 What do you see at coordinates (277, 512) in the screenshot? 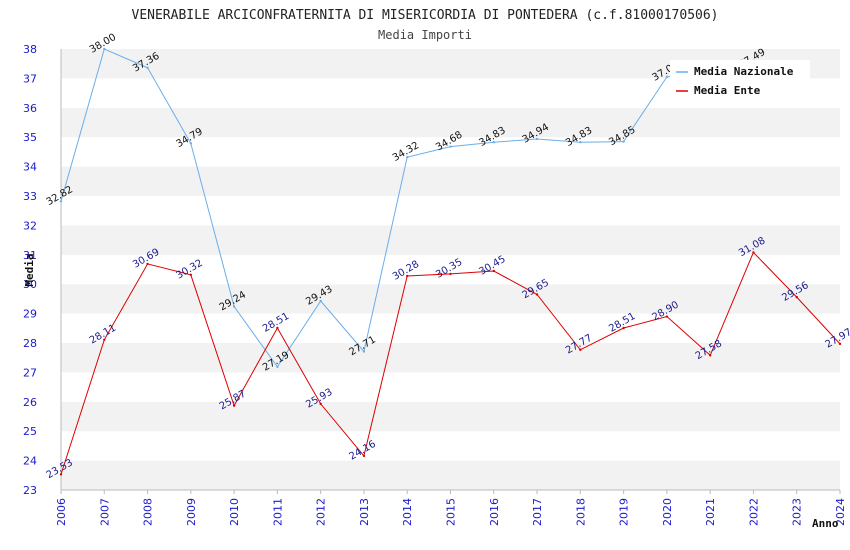
I see `x-tick-label: 2011` at bounding box center [277, 512].